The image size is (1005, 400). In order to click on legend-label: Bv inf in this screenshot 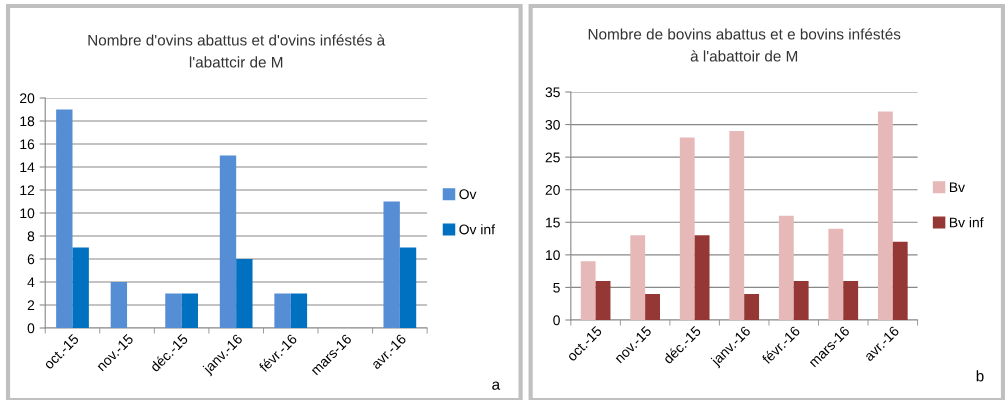, I will do `click(966, 222)`.